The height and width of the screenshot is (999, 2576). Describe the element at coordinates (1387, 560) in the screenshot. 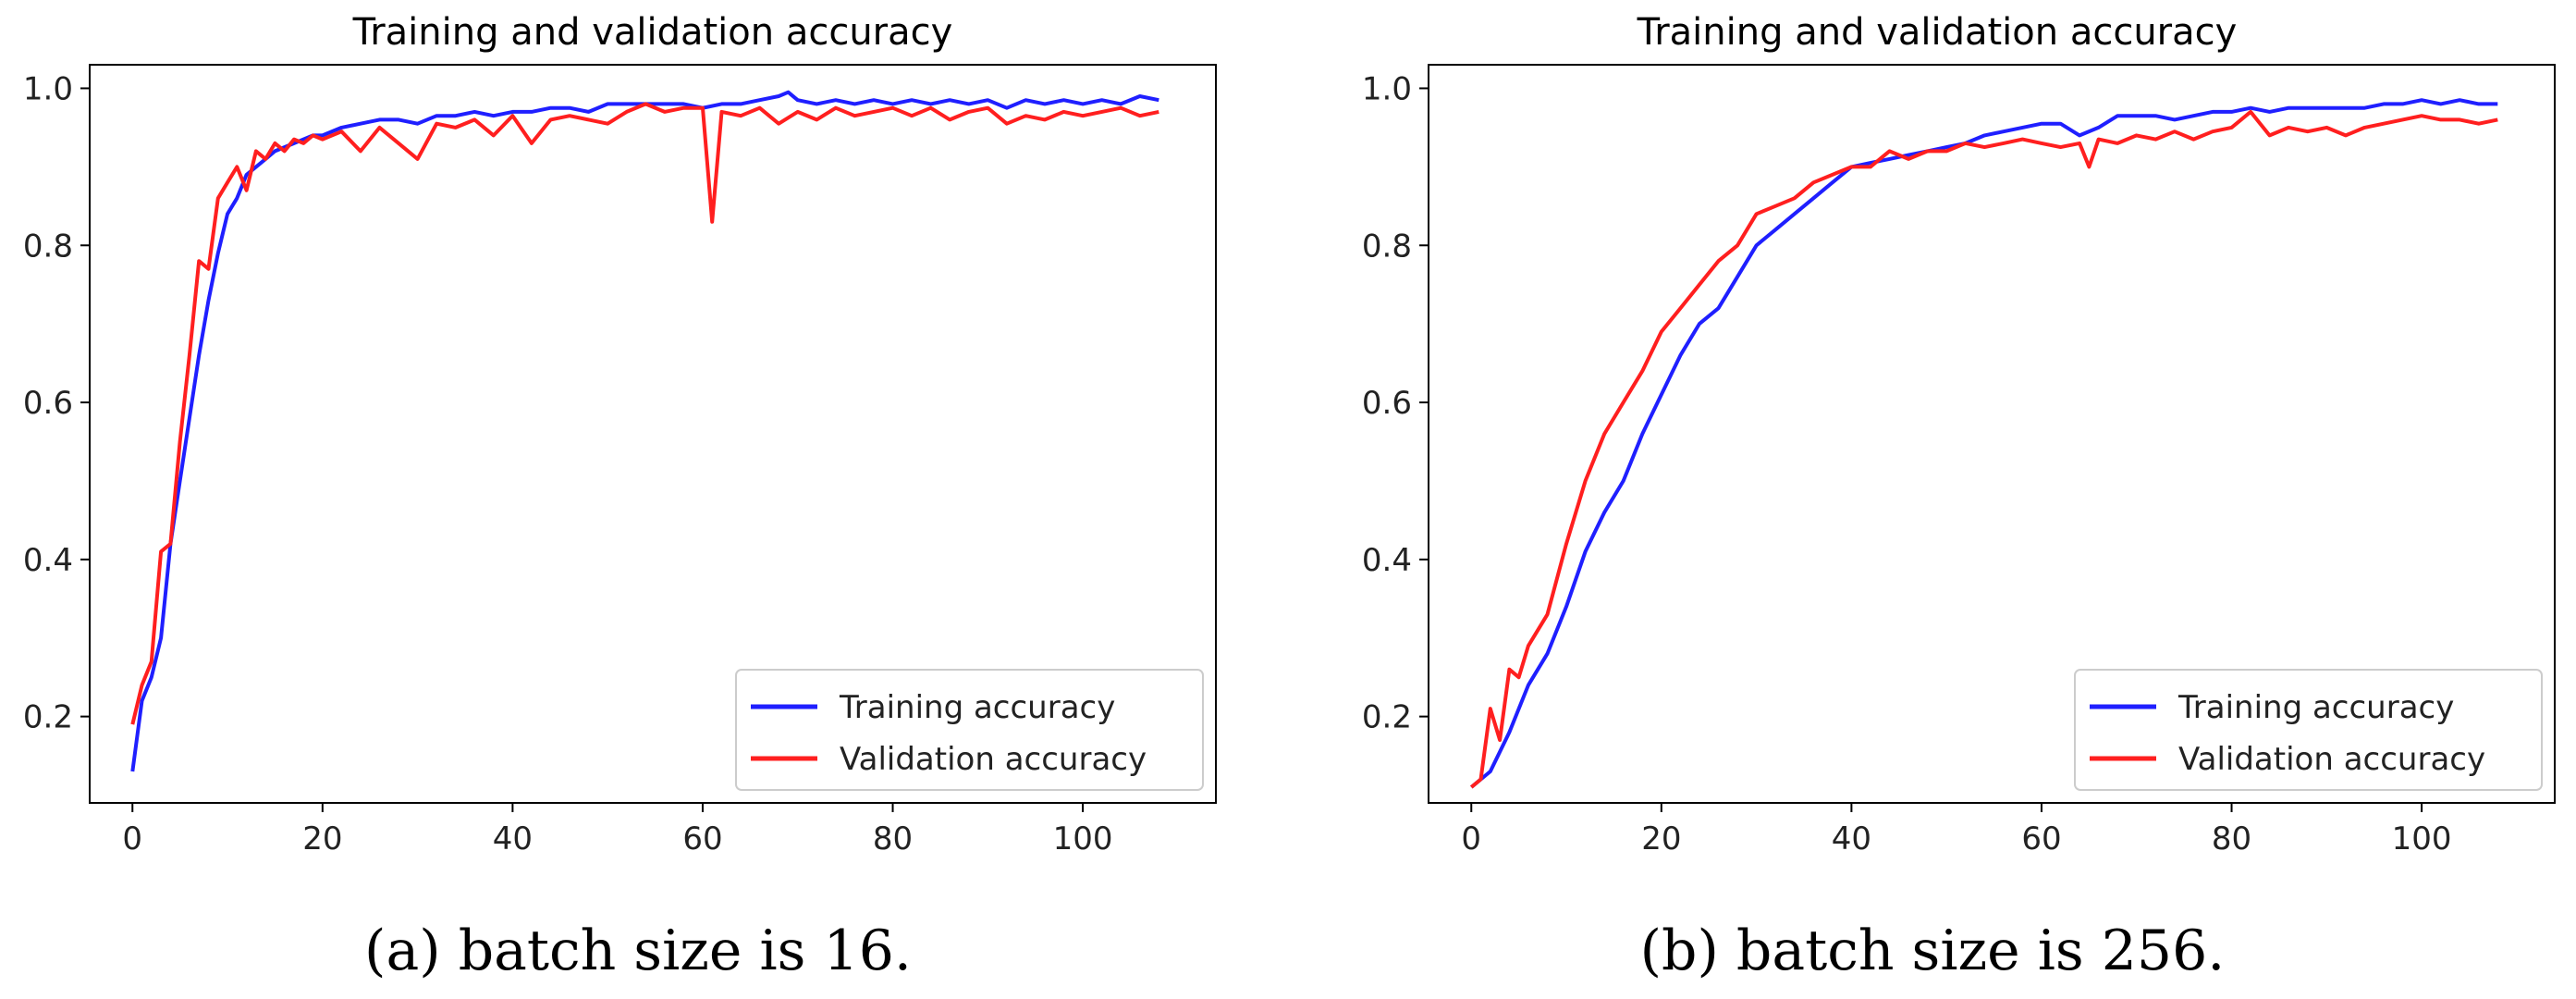

I see `chart-b-y-tick-label: 0.4` at that location.